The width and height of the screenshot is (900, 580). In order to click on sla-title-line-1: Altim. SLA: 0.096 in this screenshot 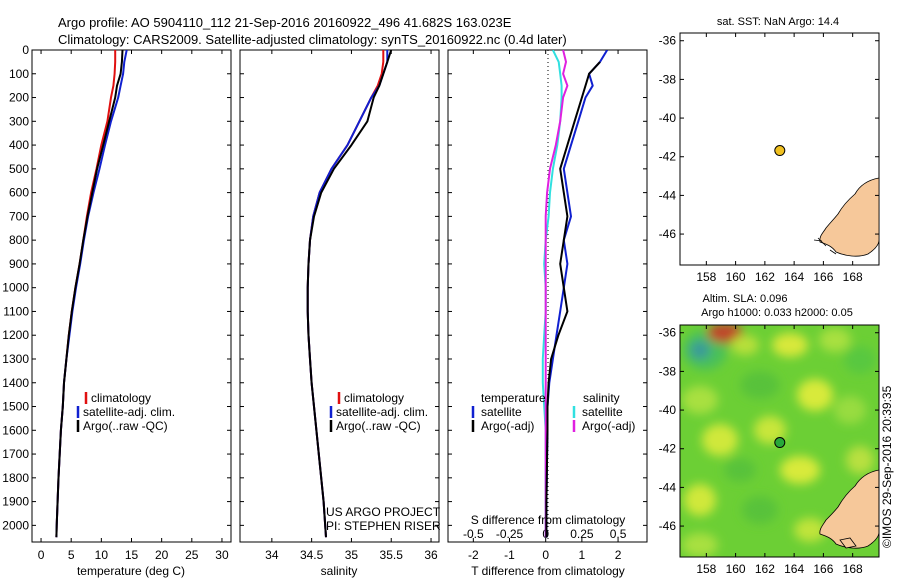, I will do `click(745, 299)`.